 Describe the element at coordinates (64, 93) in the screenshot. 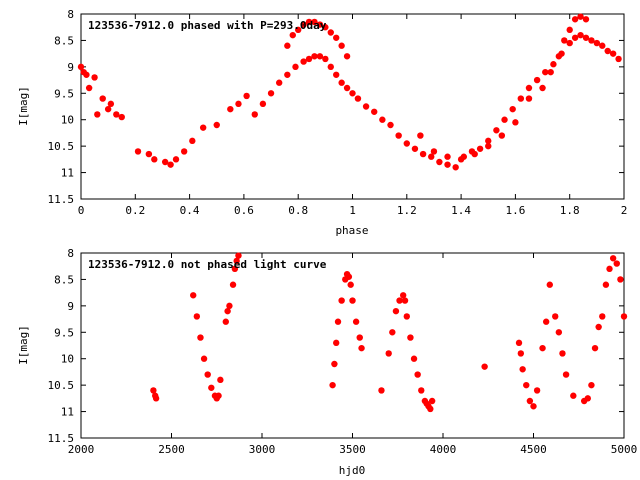

I see `top-ytick-label: 9.5` at that location.